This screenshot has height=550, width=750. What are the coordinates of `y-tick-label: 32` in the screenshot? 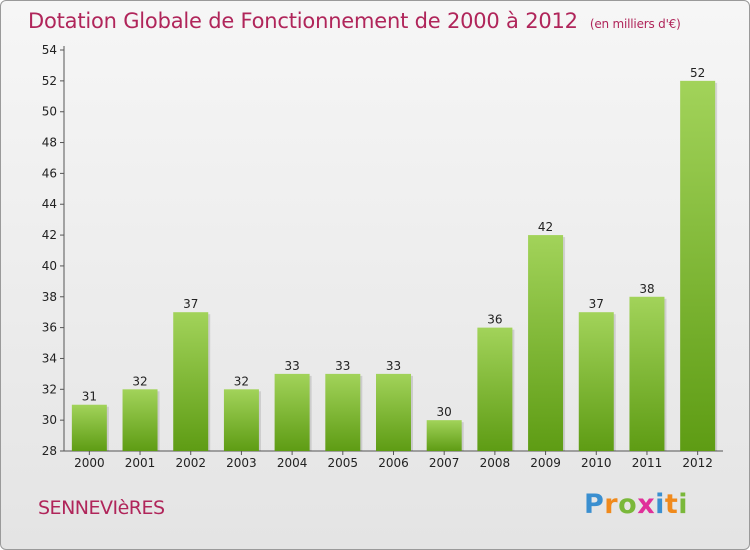 It's located at (49, 389).